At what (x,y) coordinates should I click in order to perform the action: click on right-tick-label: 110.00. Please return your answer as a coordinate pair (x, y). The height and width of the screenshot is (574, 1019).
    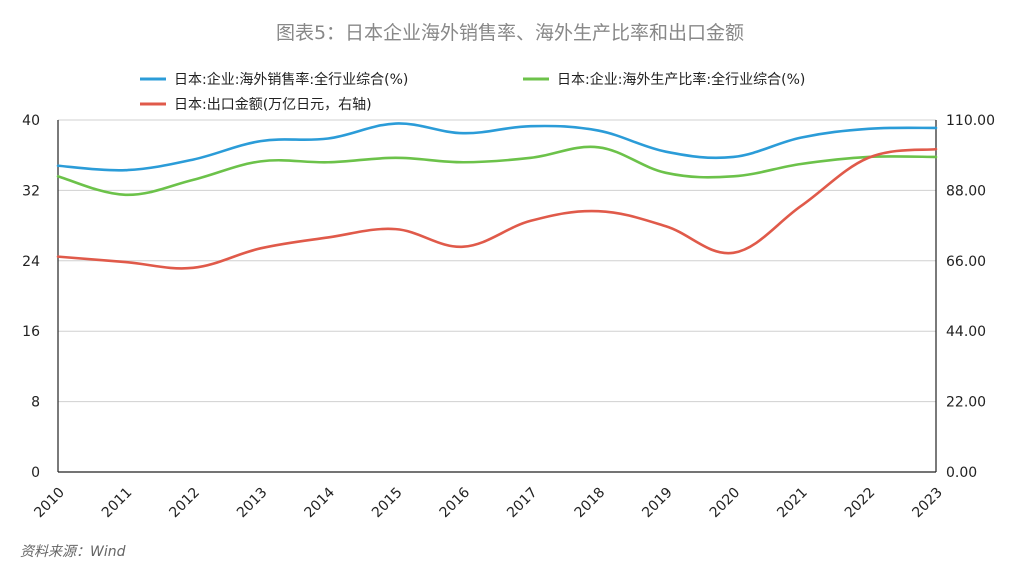
    Looking at the image, I should click on (970, 121).